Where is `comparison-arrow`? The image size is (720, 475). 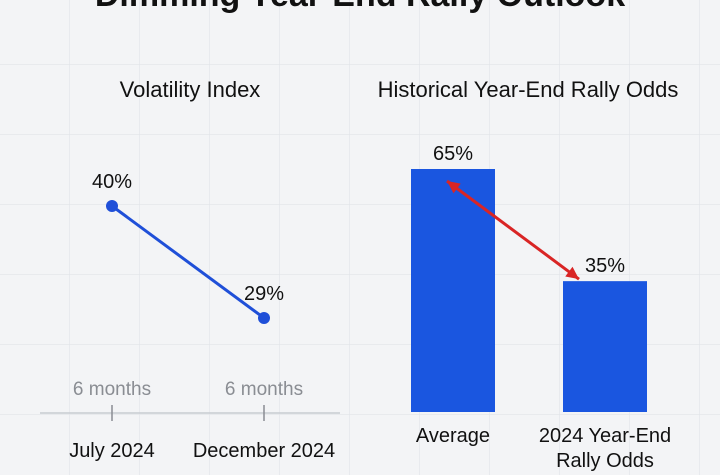
comparison-arrow is located at coordinates (513, 230).